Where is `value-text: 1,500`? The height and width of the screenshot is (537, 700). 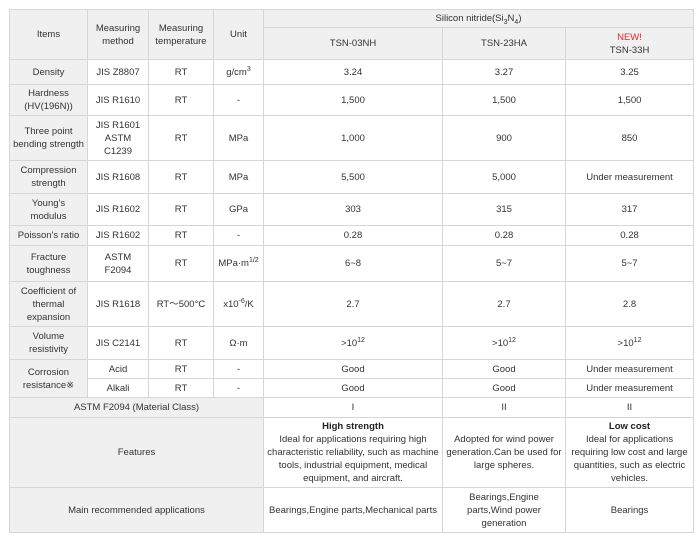
value-text: 1,500 is located at coordinates (504, 100).